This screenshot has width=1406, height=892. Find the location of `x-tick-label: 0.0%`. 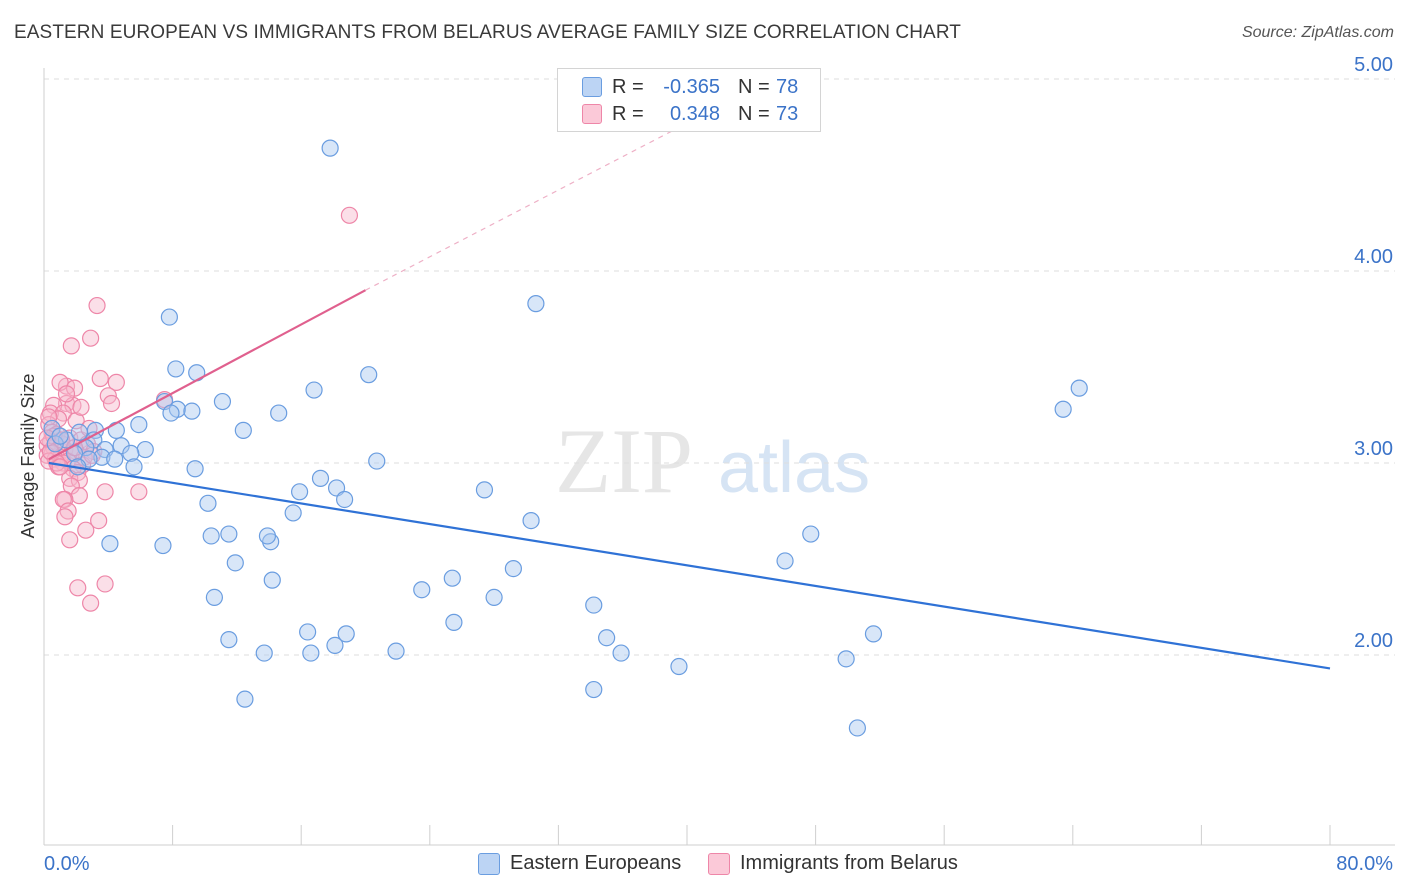

x-tick-label: 0.0% is located at coordinates (67, 864).